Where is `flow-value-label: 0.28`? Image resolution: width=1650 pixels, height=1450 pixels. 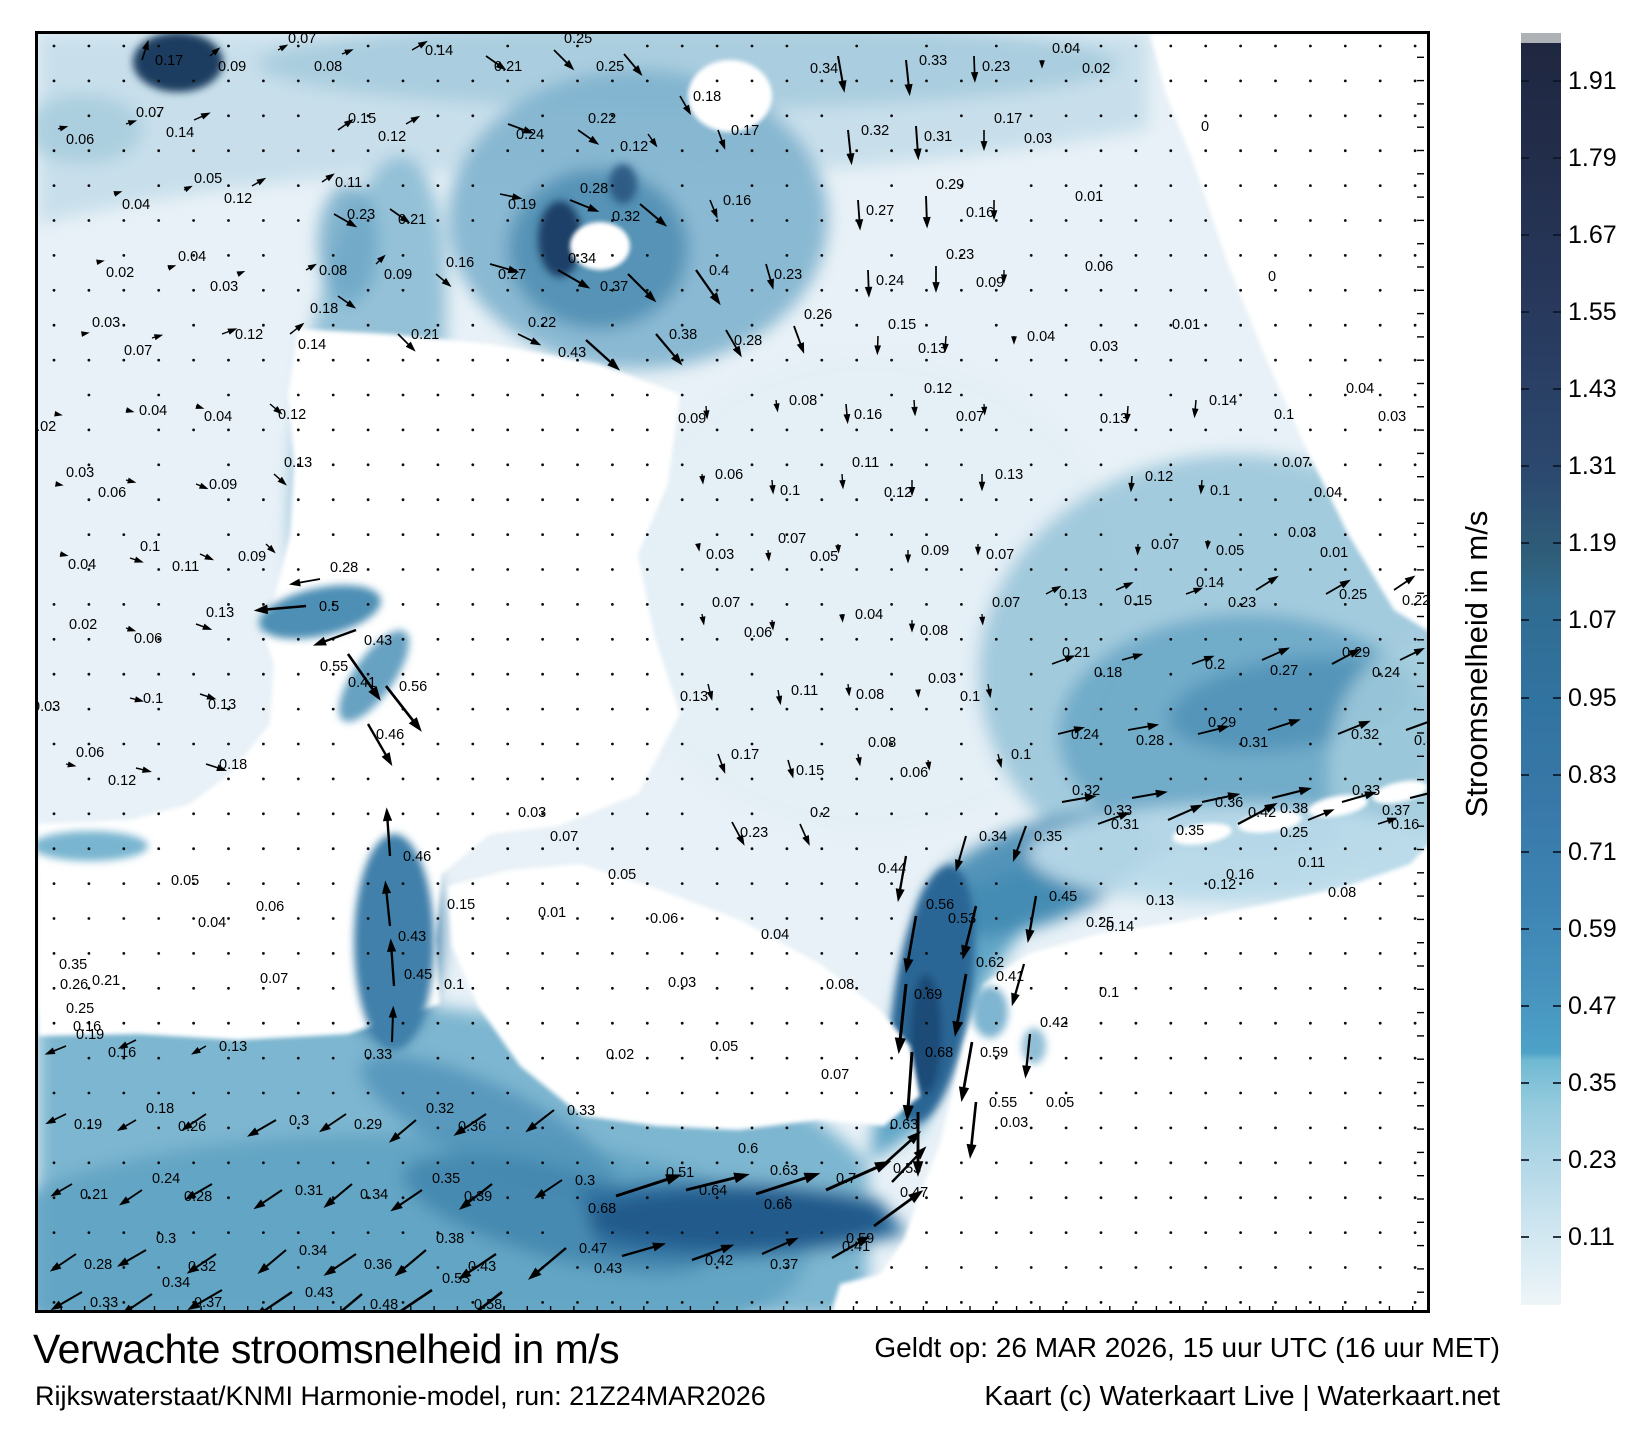
flow-value-label: 0.28 is located at coordinates (98, 1265).